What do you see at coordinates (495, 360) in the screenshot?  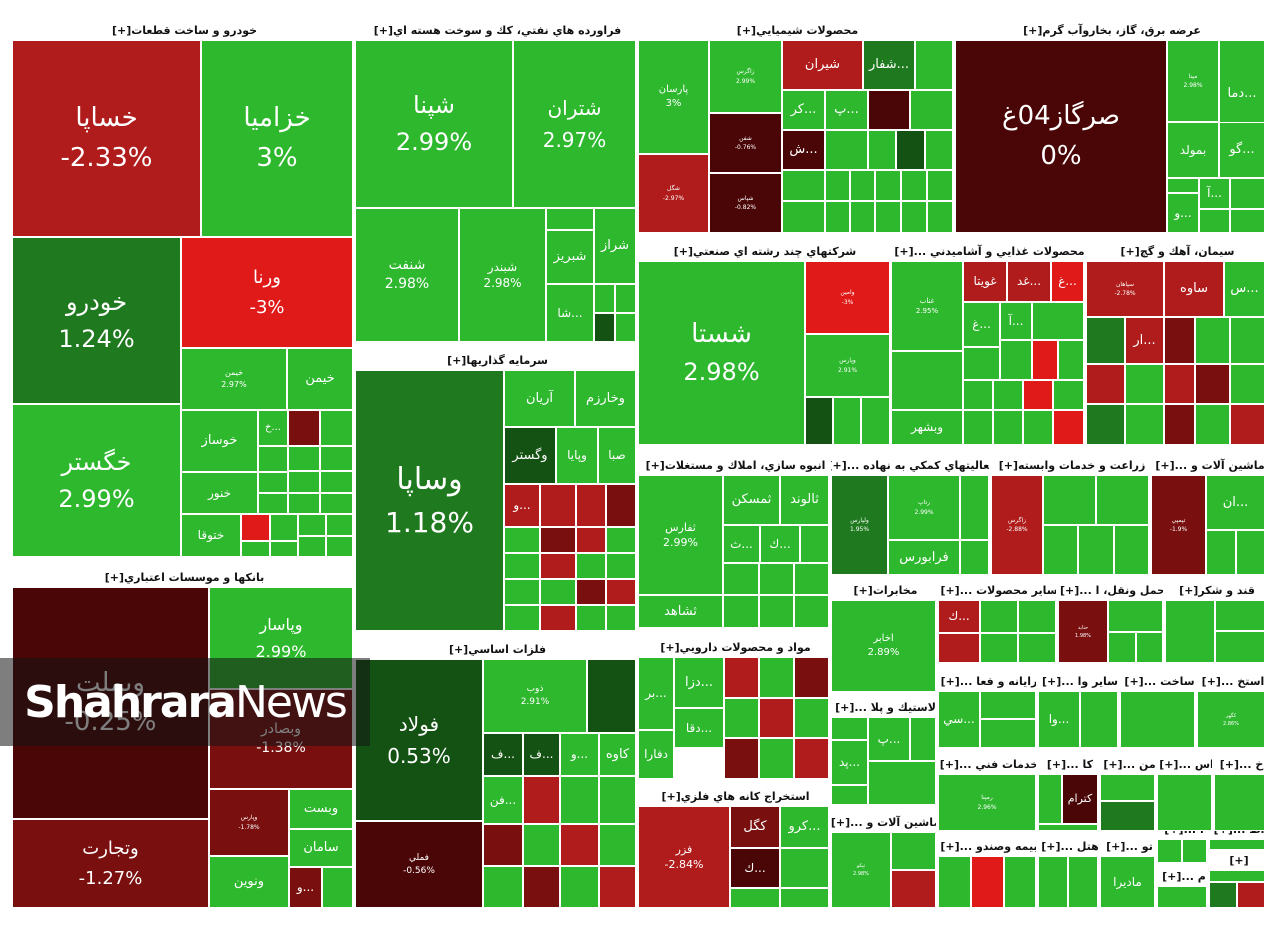 I see `sector-header-invest: سرمايه گذاريها [+]` at bounding box center [495, 360].